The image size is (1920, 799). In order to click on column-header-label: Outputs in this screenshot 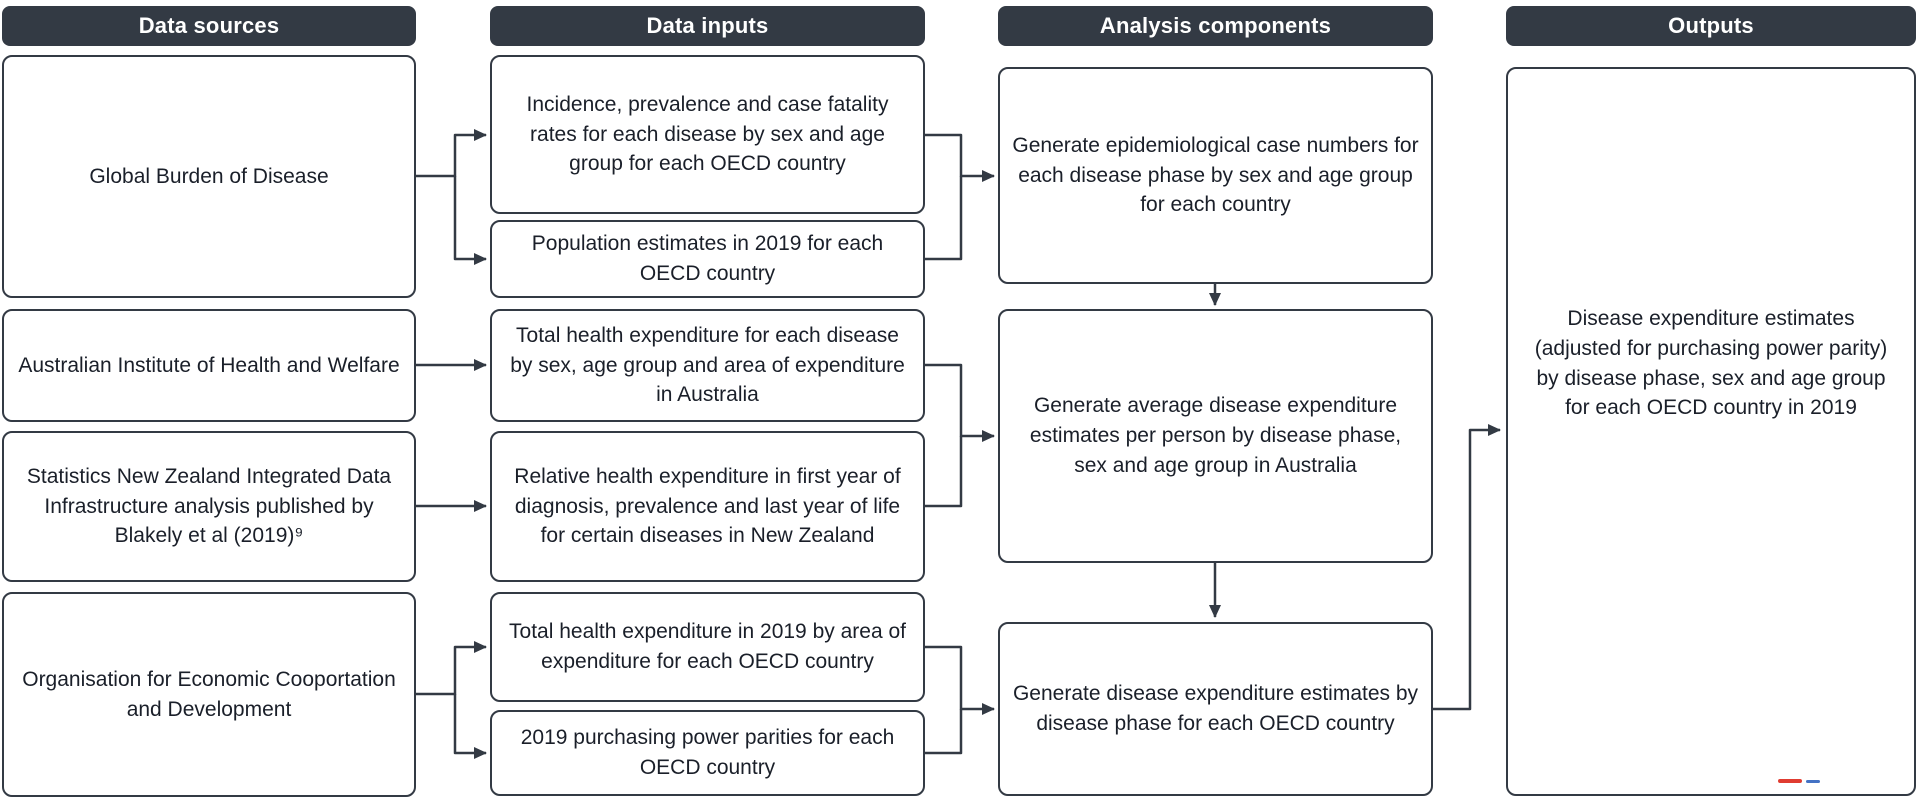, I will do `click(1711, 25)`.